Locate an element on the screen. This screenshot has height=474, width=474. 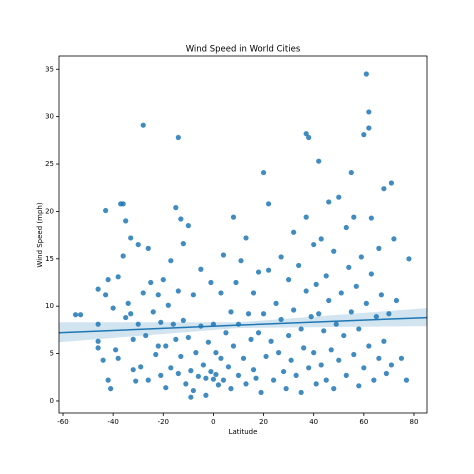
x-tick-label: -40 is located at coordinates (112, 422).